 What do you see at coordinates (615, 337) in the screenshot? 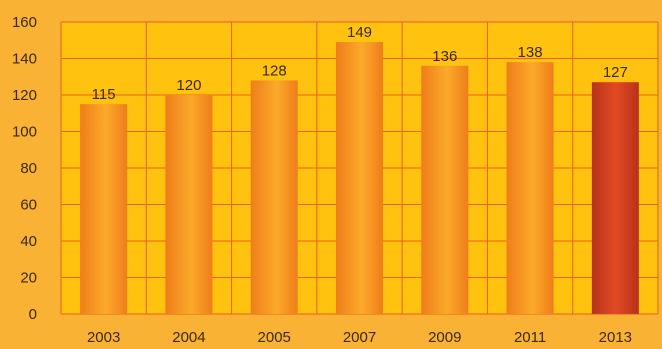
I see `x-tick-label-2013: 2013` at bounding box center [615, 337].